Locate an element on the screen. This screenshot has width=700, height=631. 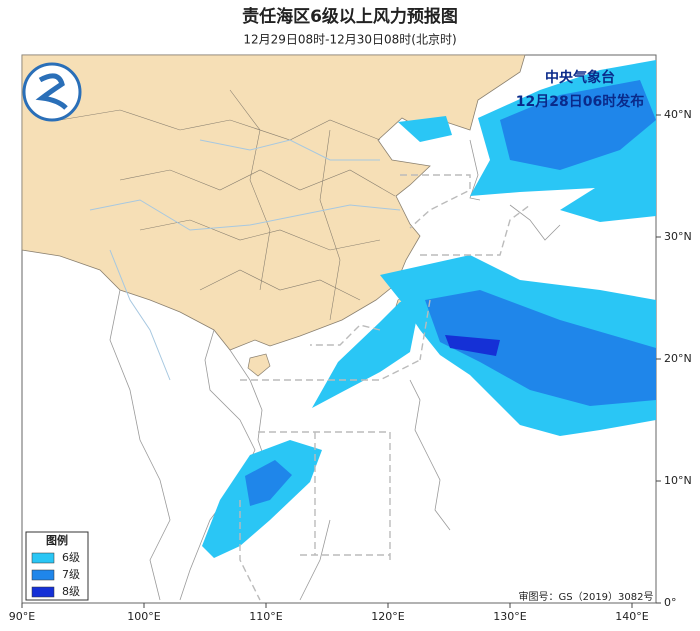
legend: 图例 6级 7级 8级 is located at coordinates (57, 566).